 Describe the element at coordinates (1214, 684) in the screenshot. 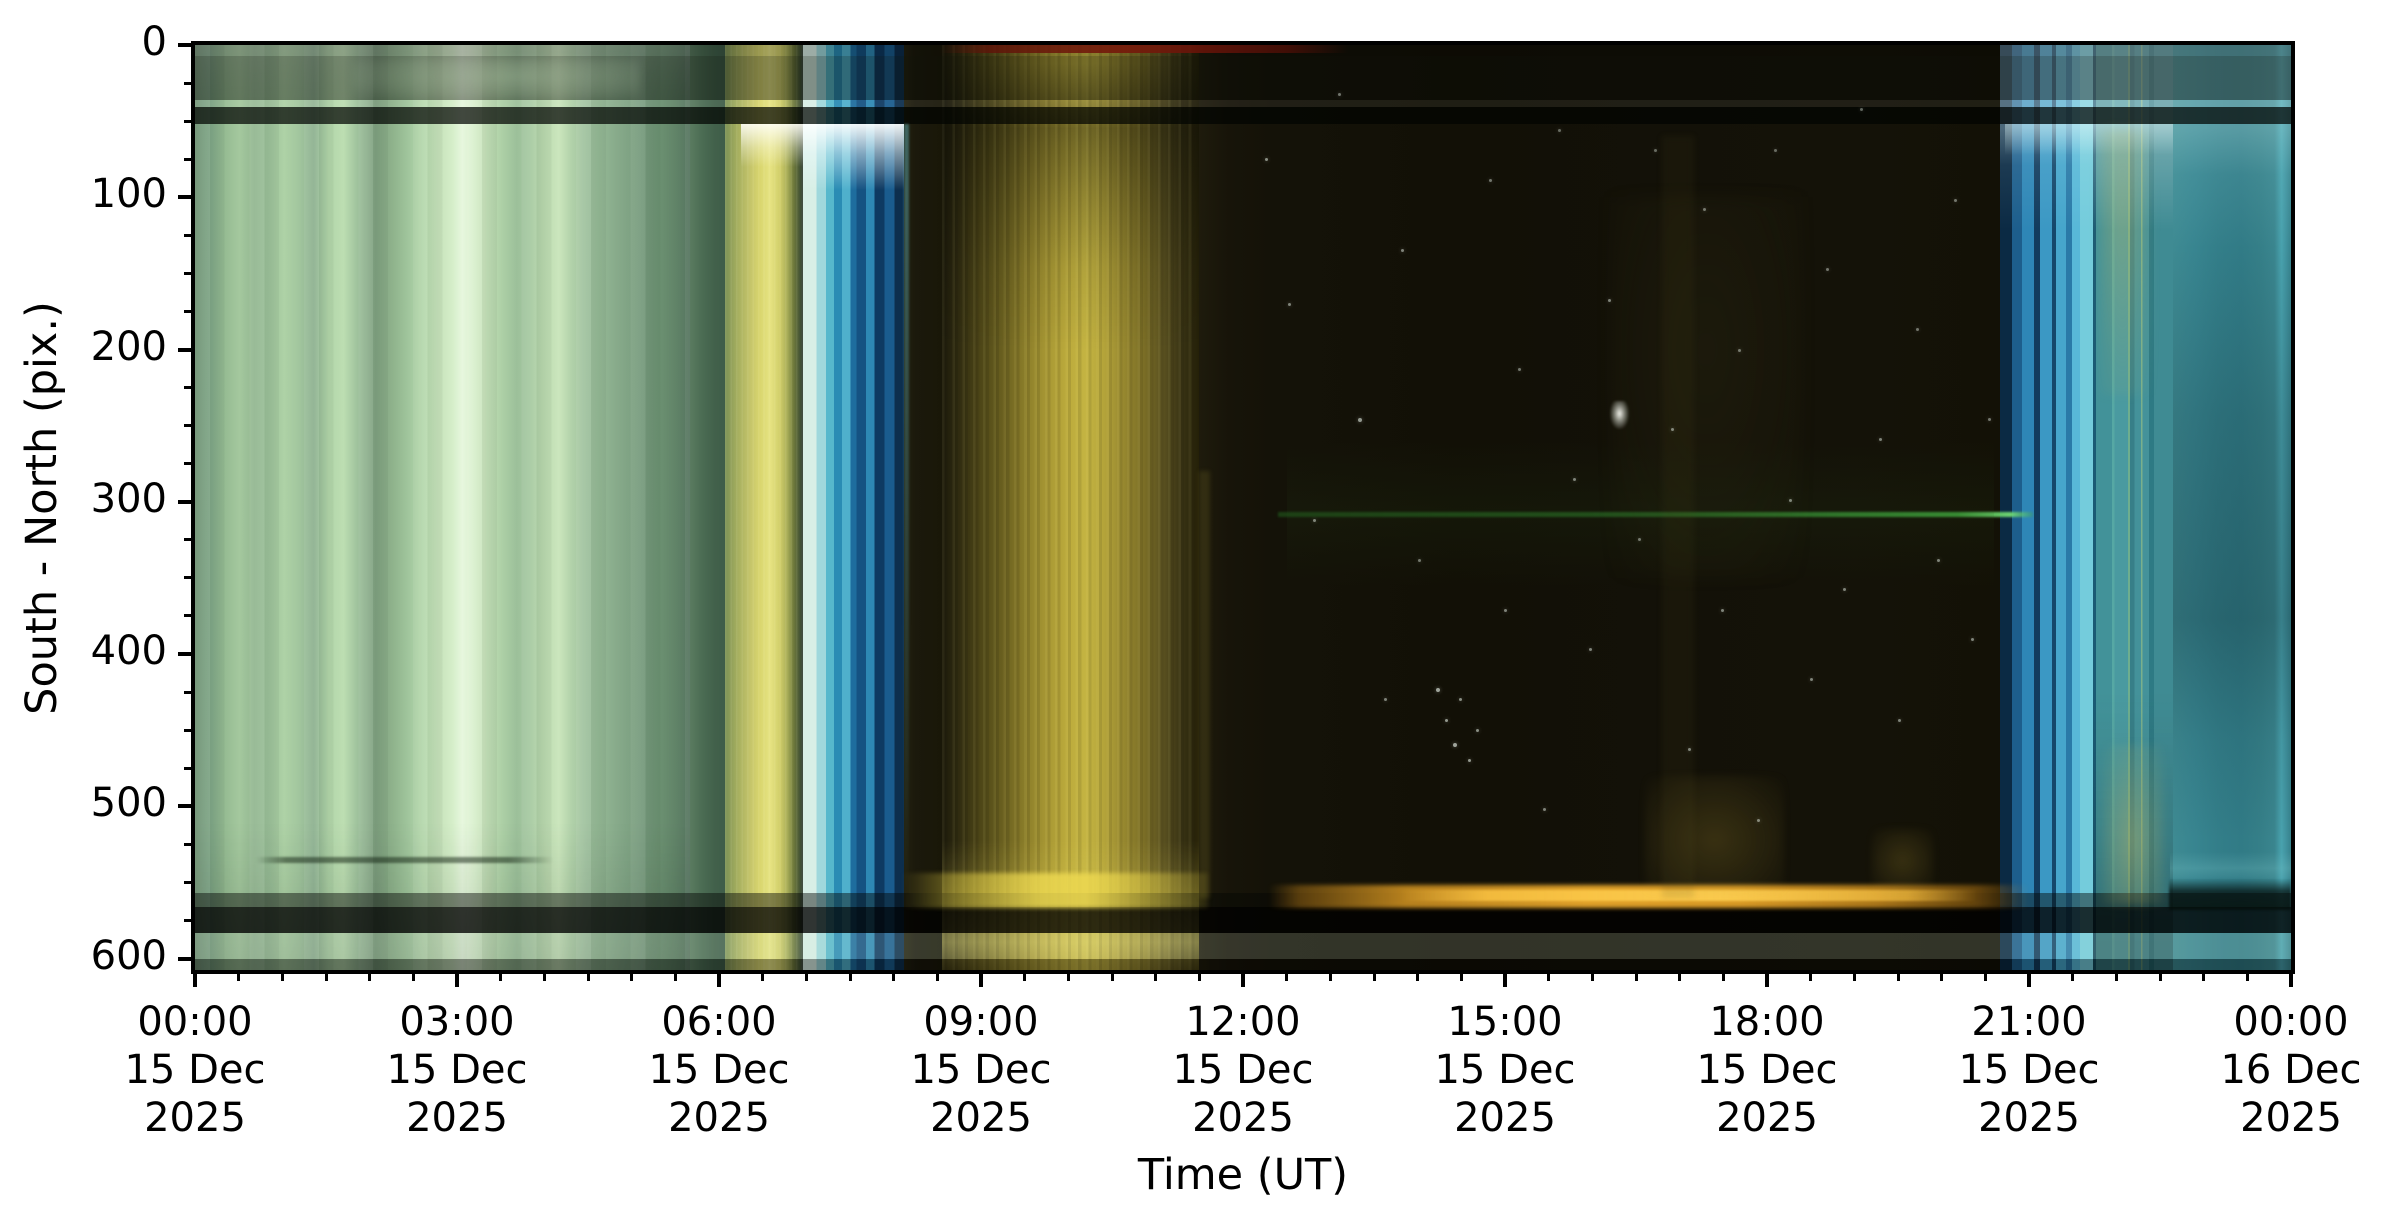

I see `feature-fading-yellow-streaks` at that location.